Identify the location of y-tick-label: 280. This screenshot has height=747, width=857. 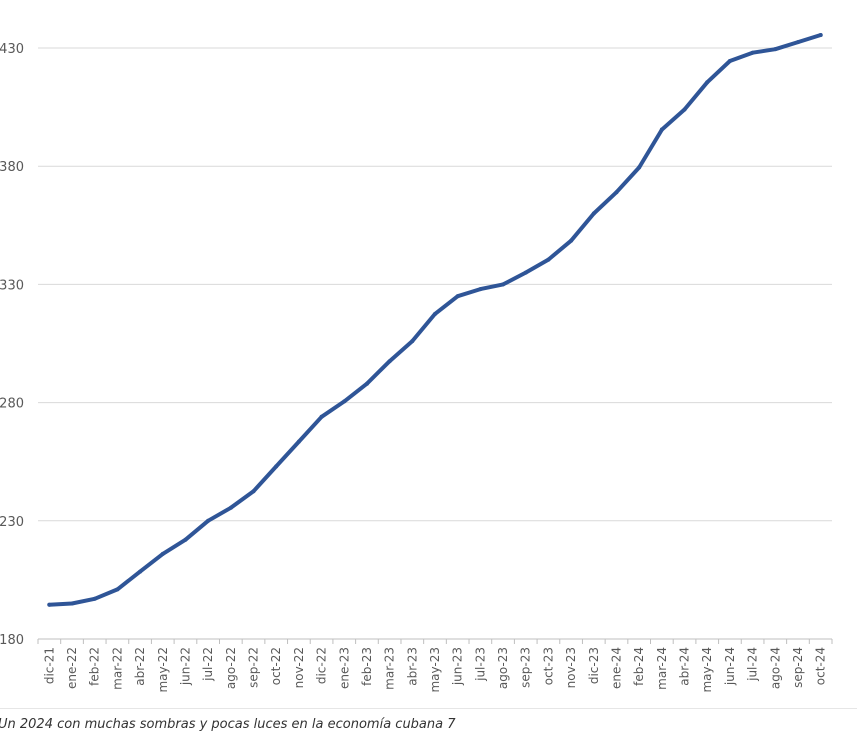
(12, 404).